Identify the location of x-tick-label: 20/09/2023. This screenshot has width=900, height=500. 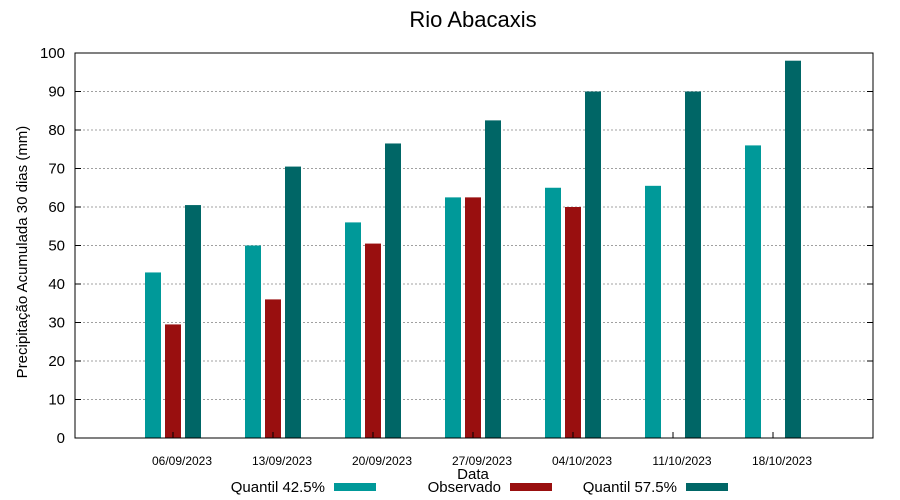
(382, 461).